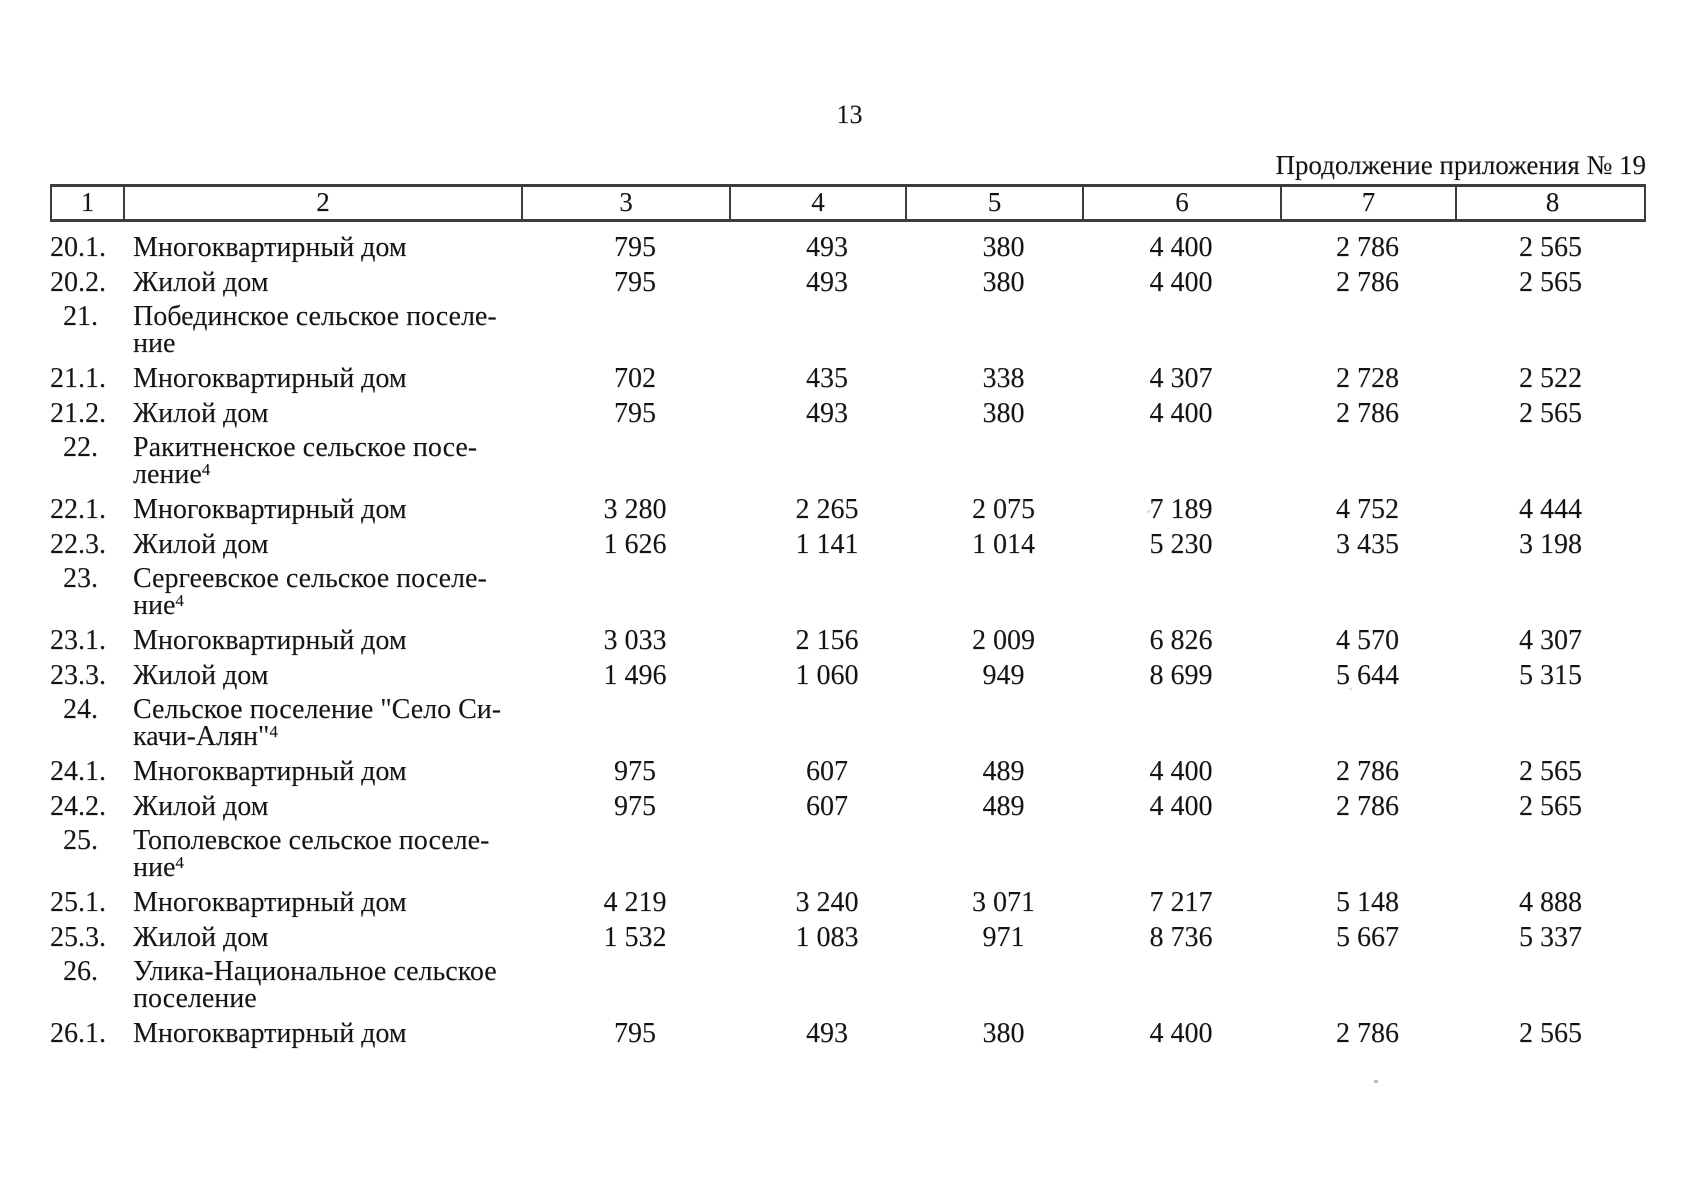 The height and width of the screenshot is (1200, 1699). What do you see at coordinates (1148, 511) in the screenshot?
I see `scan-speck` at bounding box center [1148, 511].